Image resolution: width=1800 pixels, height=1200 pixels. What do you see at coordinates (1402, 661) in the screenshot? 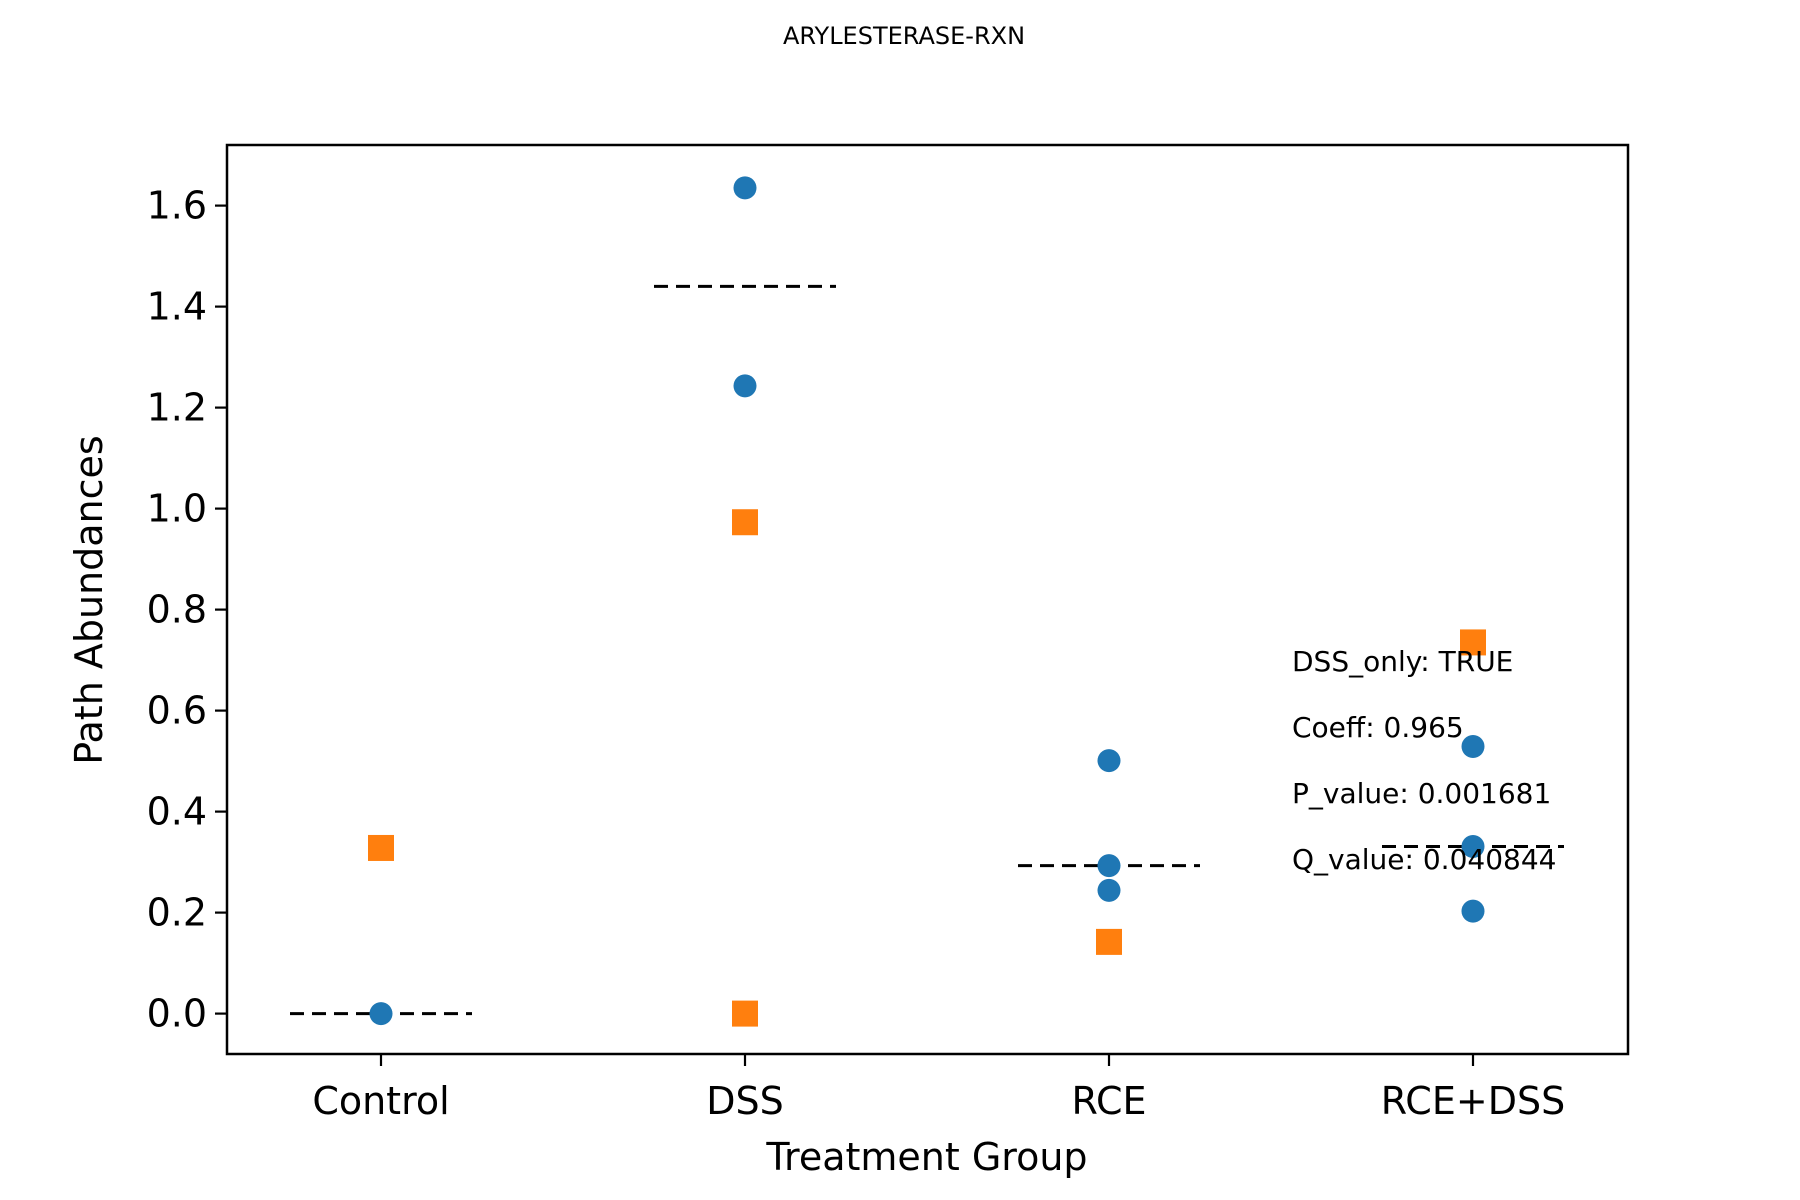
I see `annotation-text: DSS_only: TRUE` at bounding box center [1402, 661].